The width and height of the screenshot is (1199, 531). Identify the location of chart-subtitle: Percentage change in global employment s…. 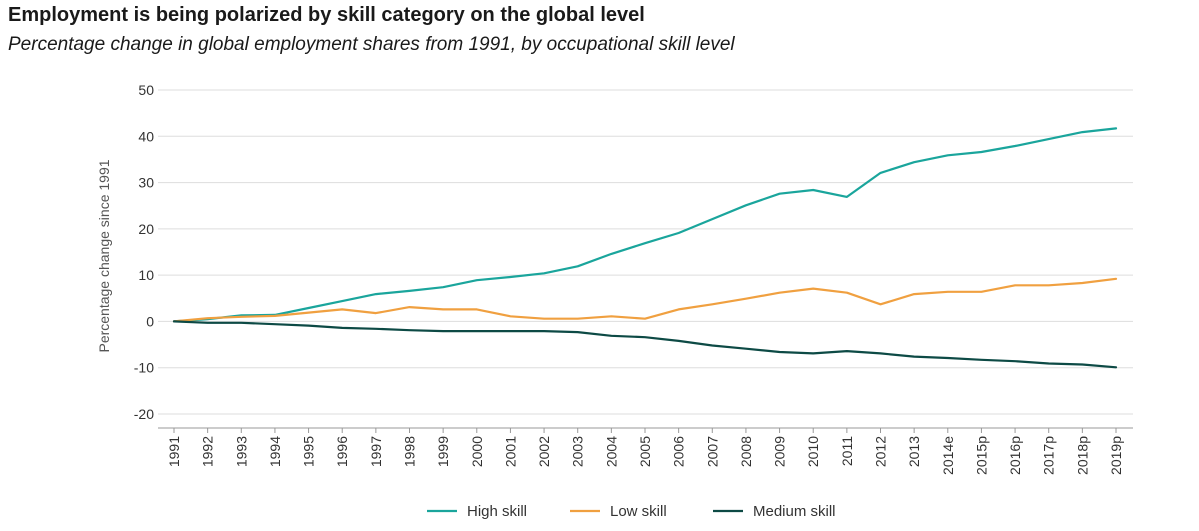
(371, 44).